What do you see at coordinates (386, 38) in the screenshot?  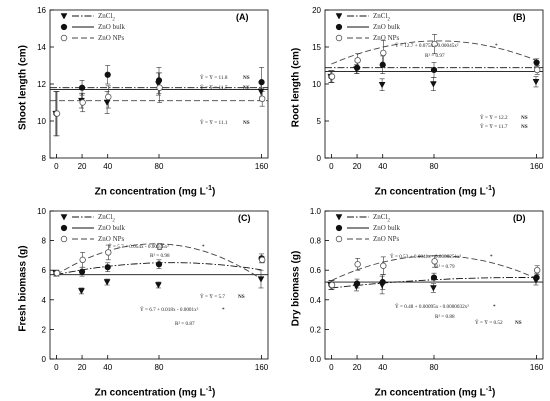 I see `panel-b-legend-2: ZnO NPs` at bounding box center [386, 38].